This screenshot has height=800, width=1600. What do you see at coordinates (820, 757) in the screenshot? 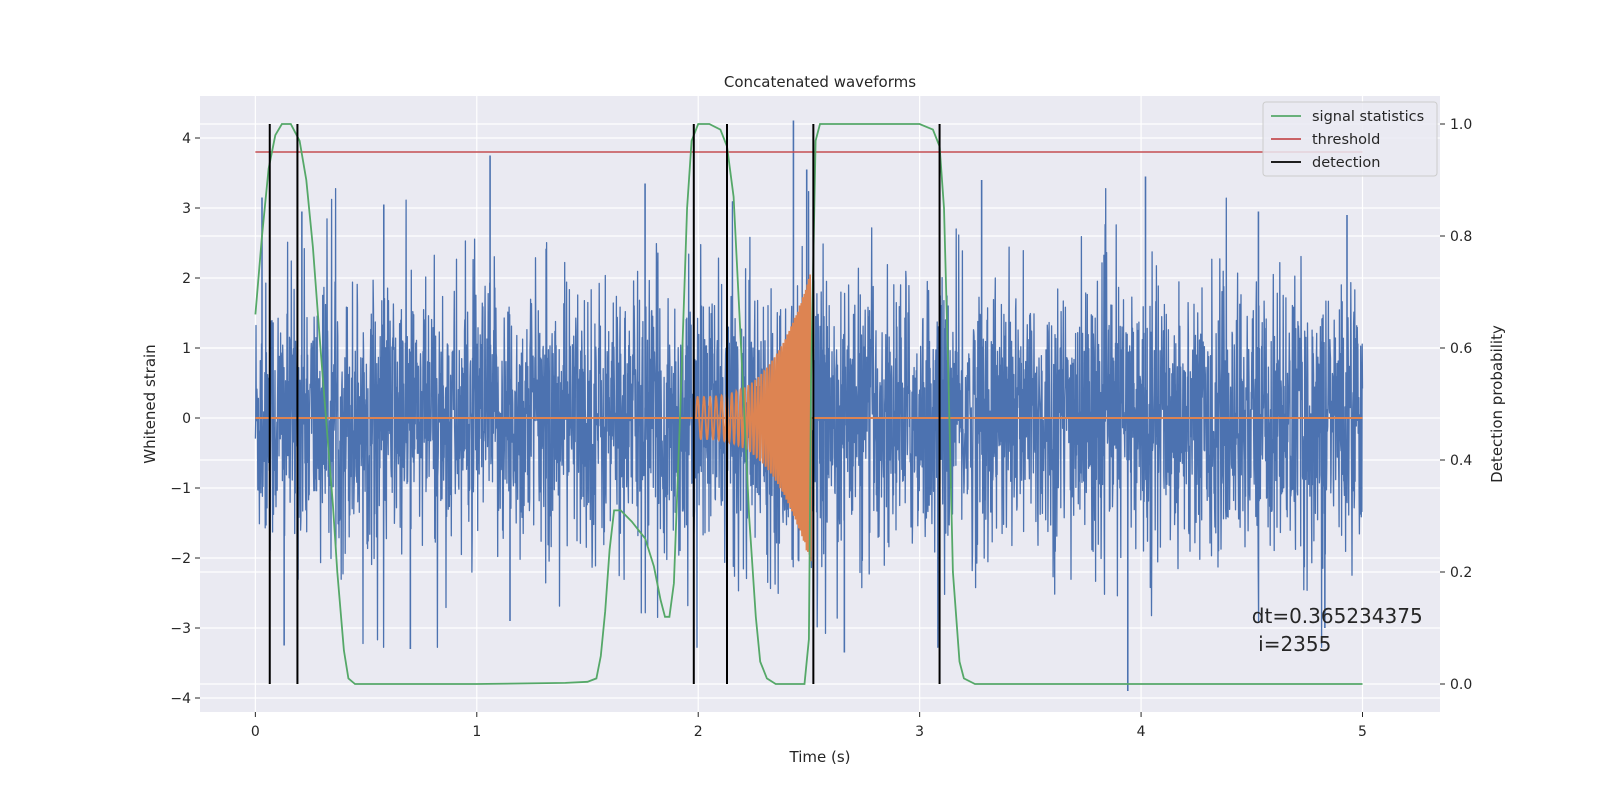
I see `x-axis-label: Time (s)` at bounding box center [820, 757].